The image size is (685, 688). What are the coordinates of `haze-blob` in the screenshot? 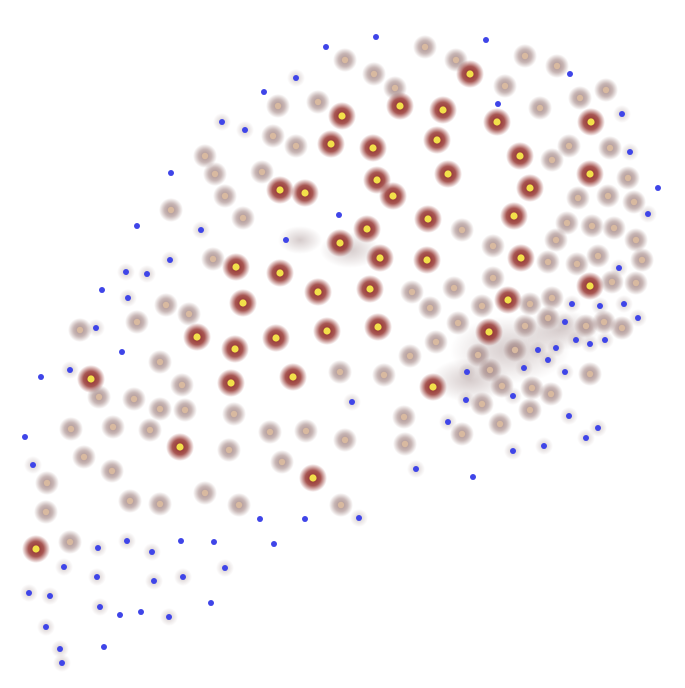 It's located at (300, 240).